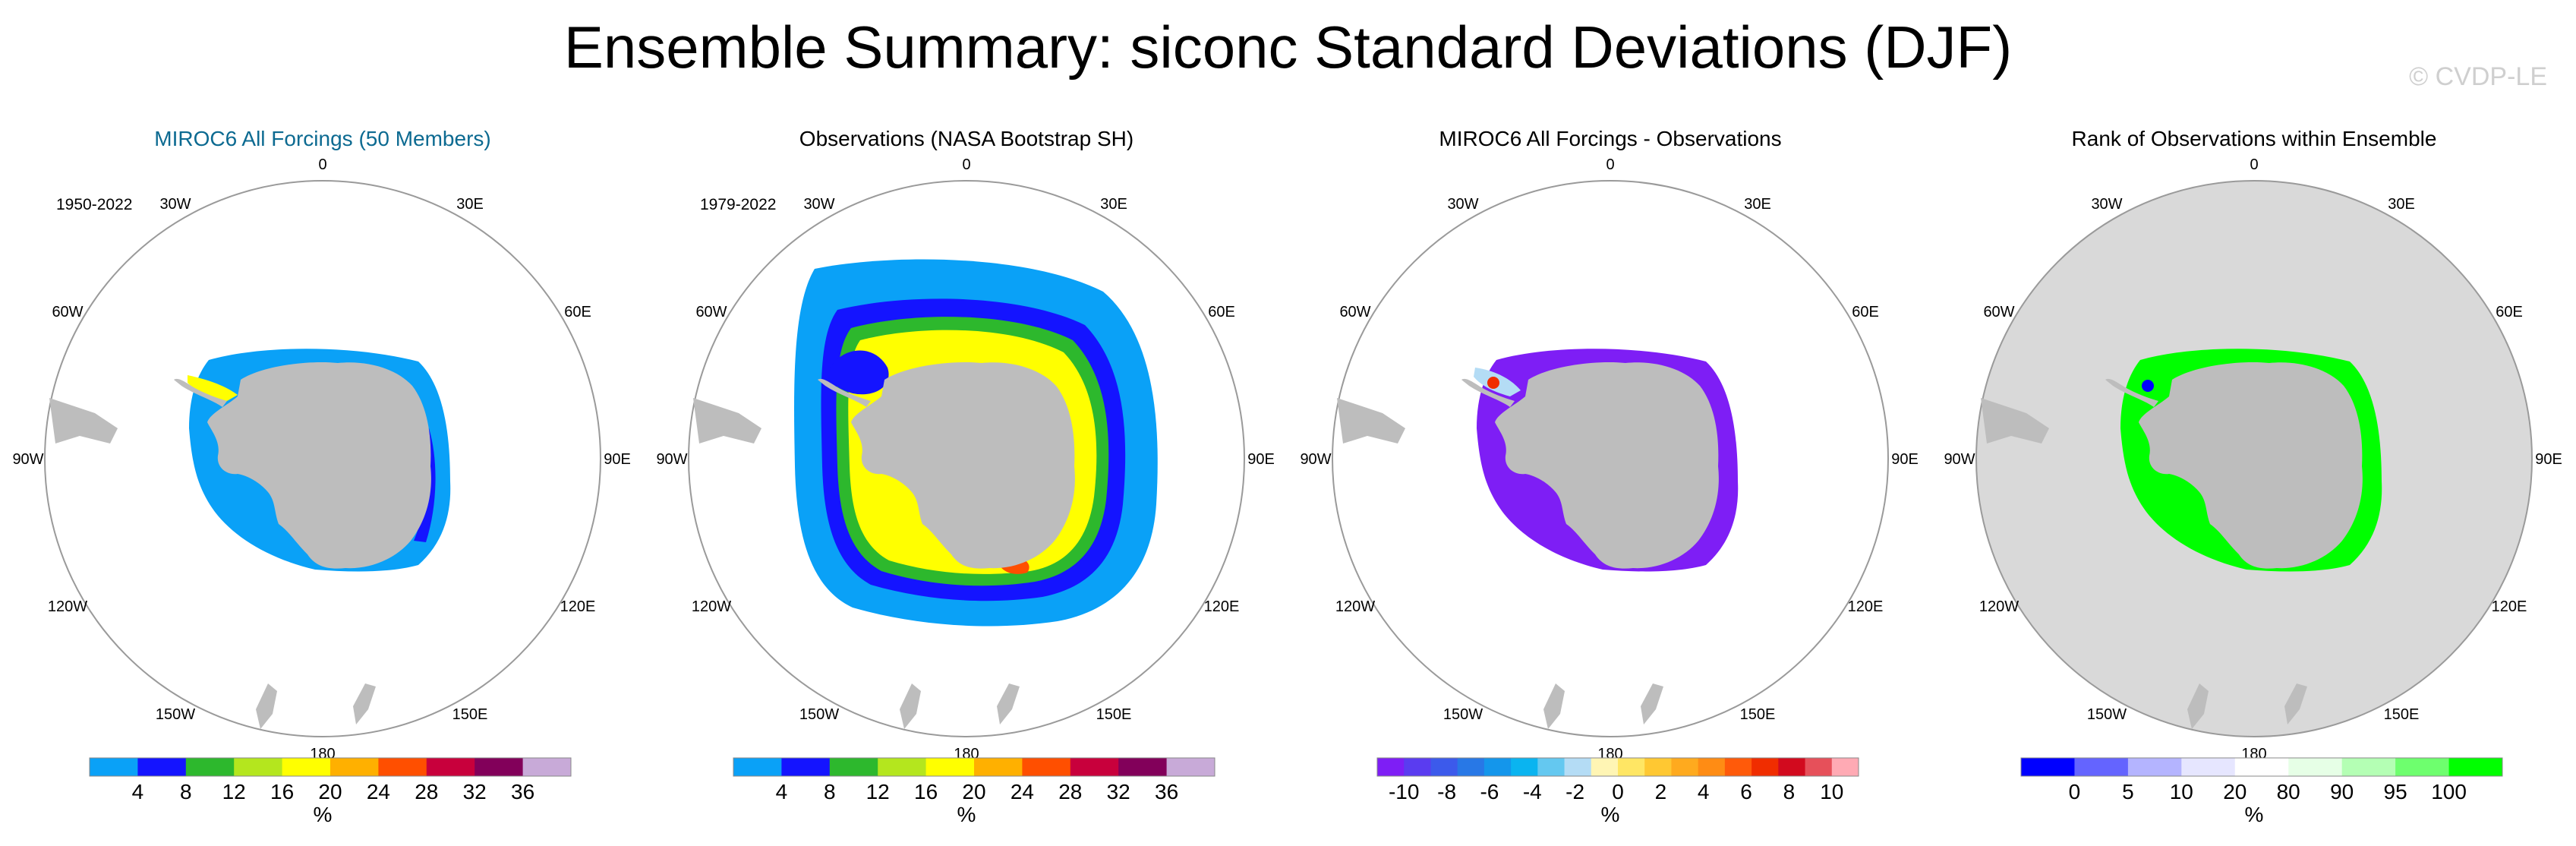 This screenshot has height=846, width=2576. Describe the element at coordinates (2261, 791) in the screenshot. I see `colorbar: 0 5 10 20 80 90 95 100%` at that location.